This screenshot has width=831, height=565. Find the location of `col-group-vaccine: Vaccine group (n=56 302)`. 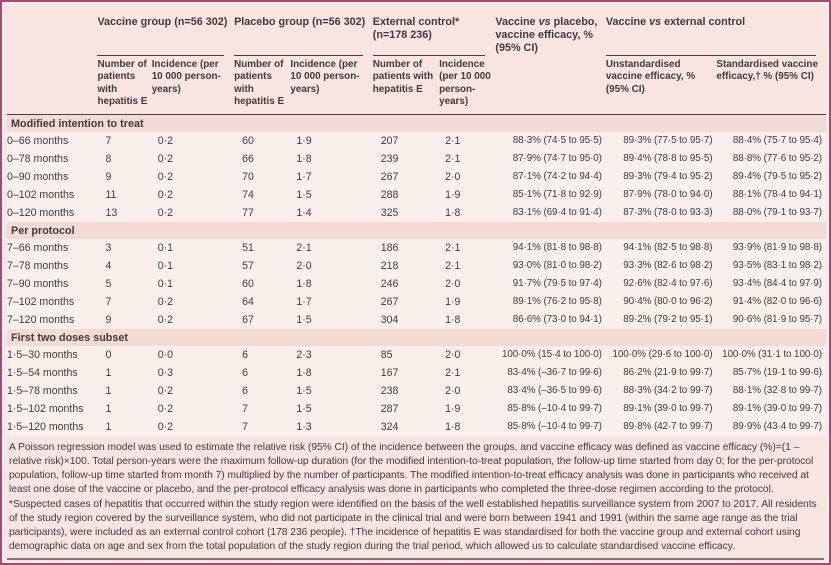

col-group-vaccine: Vaccine group (n=56 302) is located at coordinates (166, 30).